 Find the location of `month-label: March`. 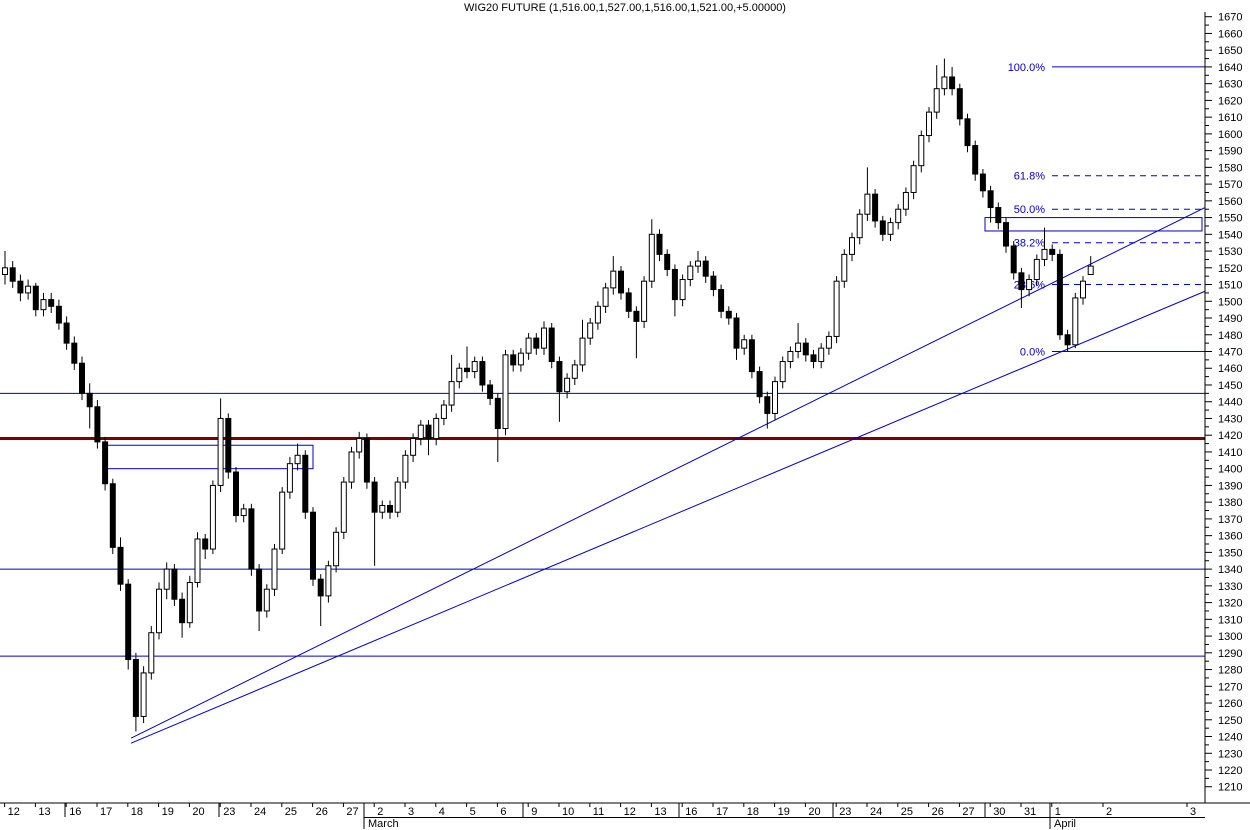

month-label: March is located at coordinates (383, 824).